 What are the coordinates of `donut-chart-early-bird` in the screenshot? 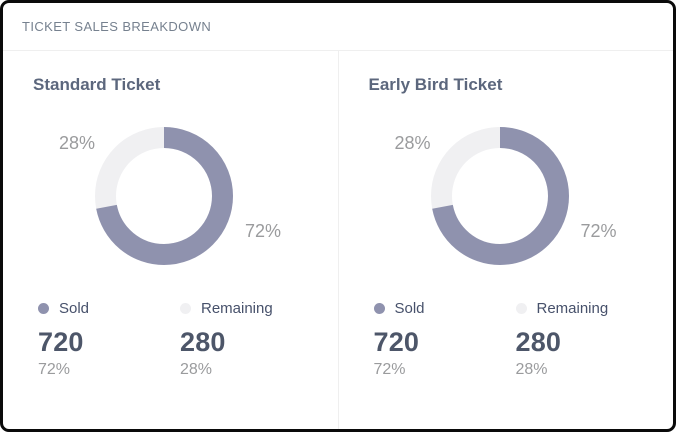 It's located at (499, 196).